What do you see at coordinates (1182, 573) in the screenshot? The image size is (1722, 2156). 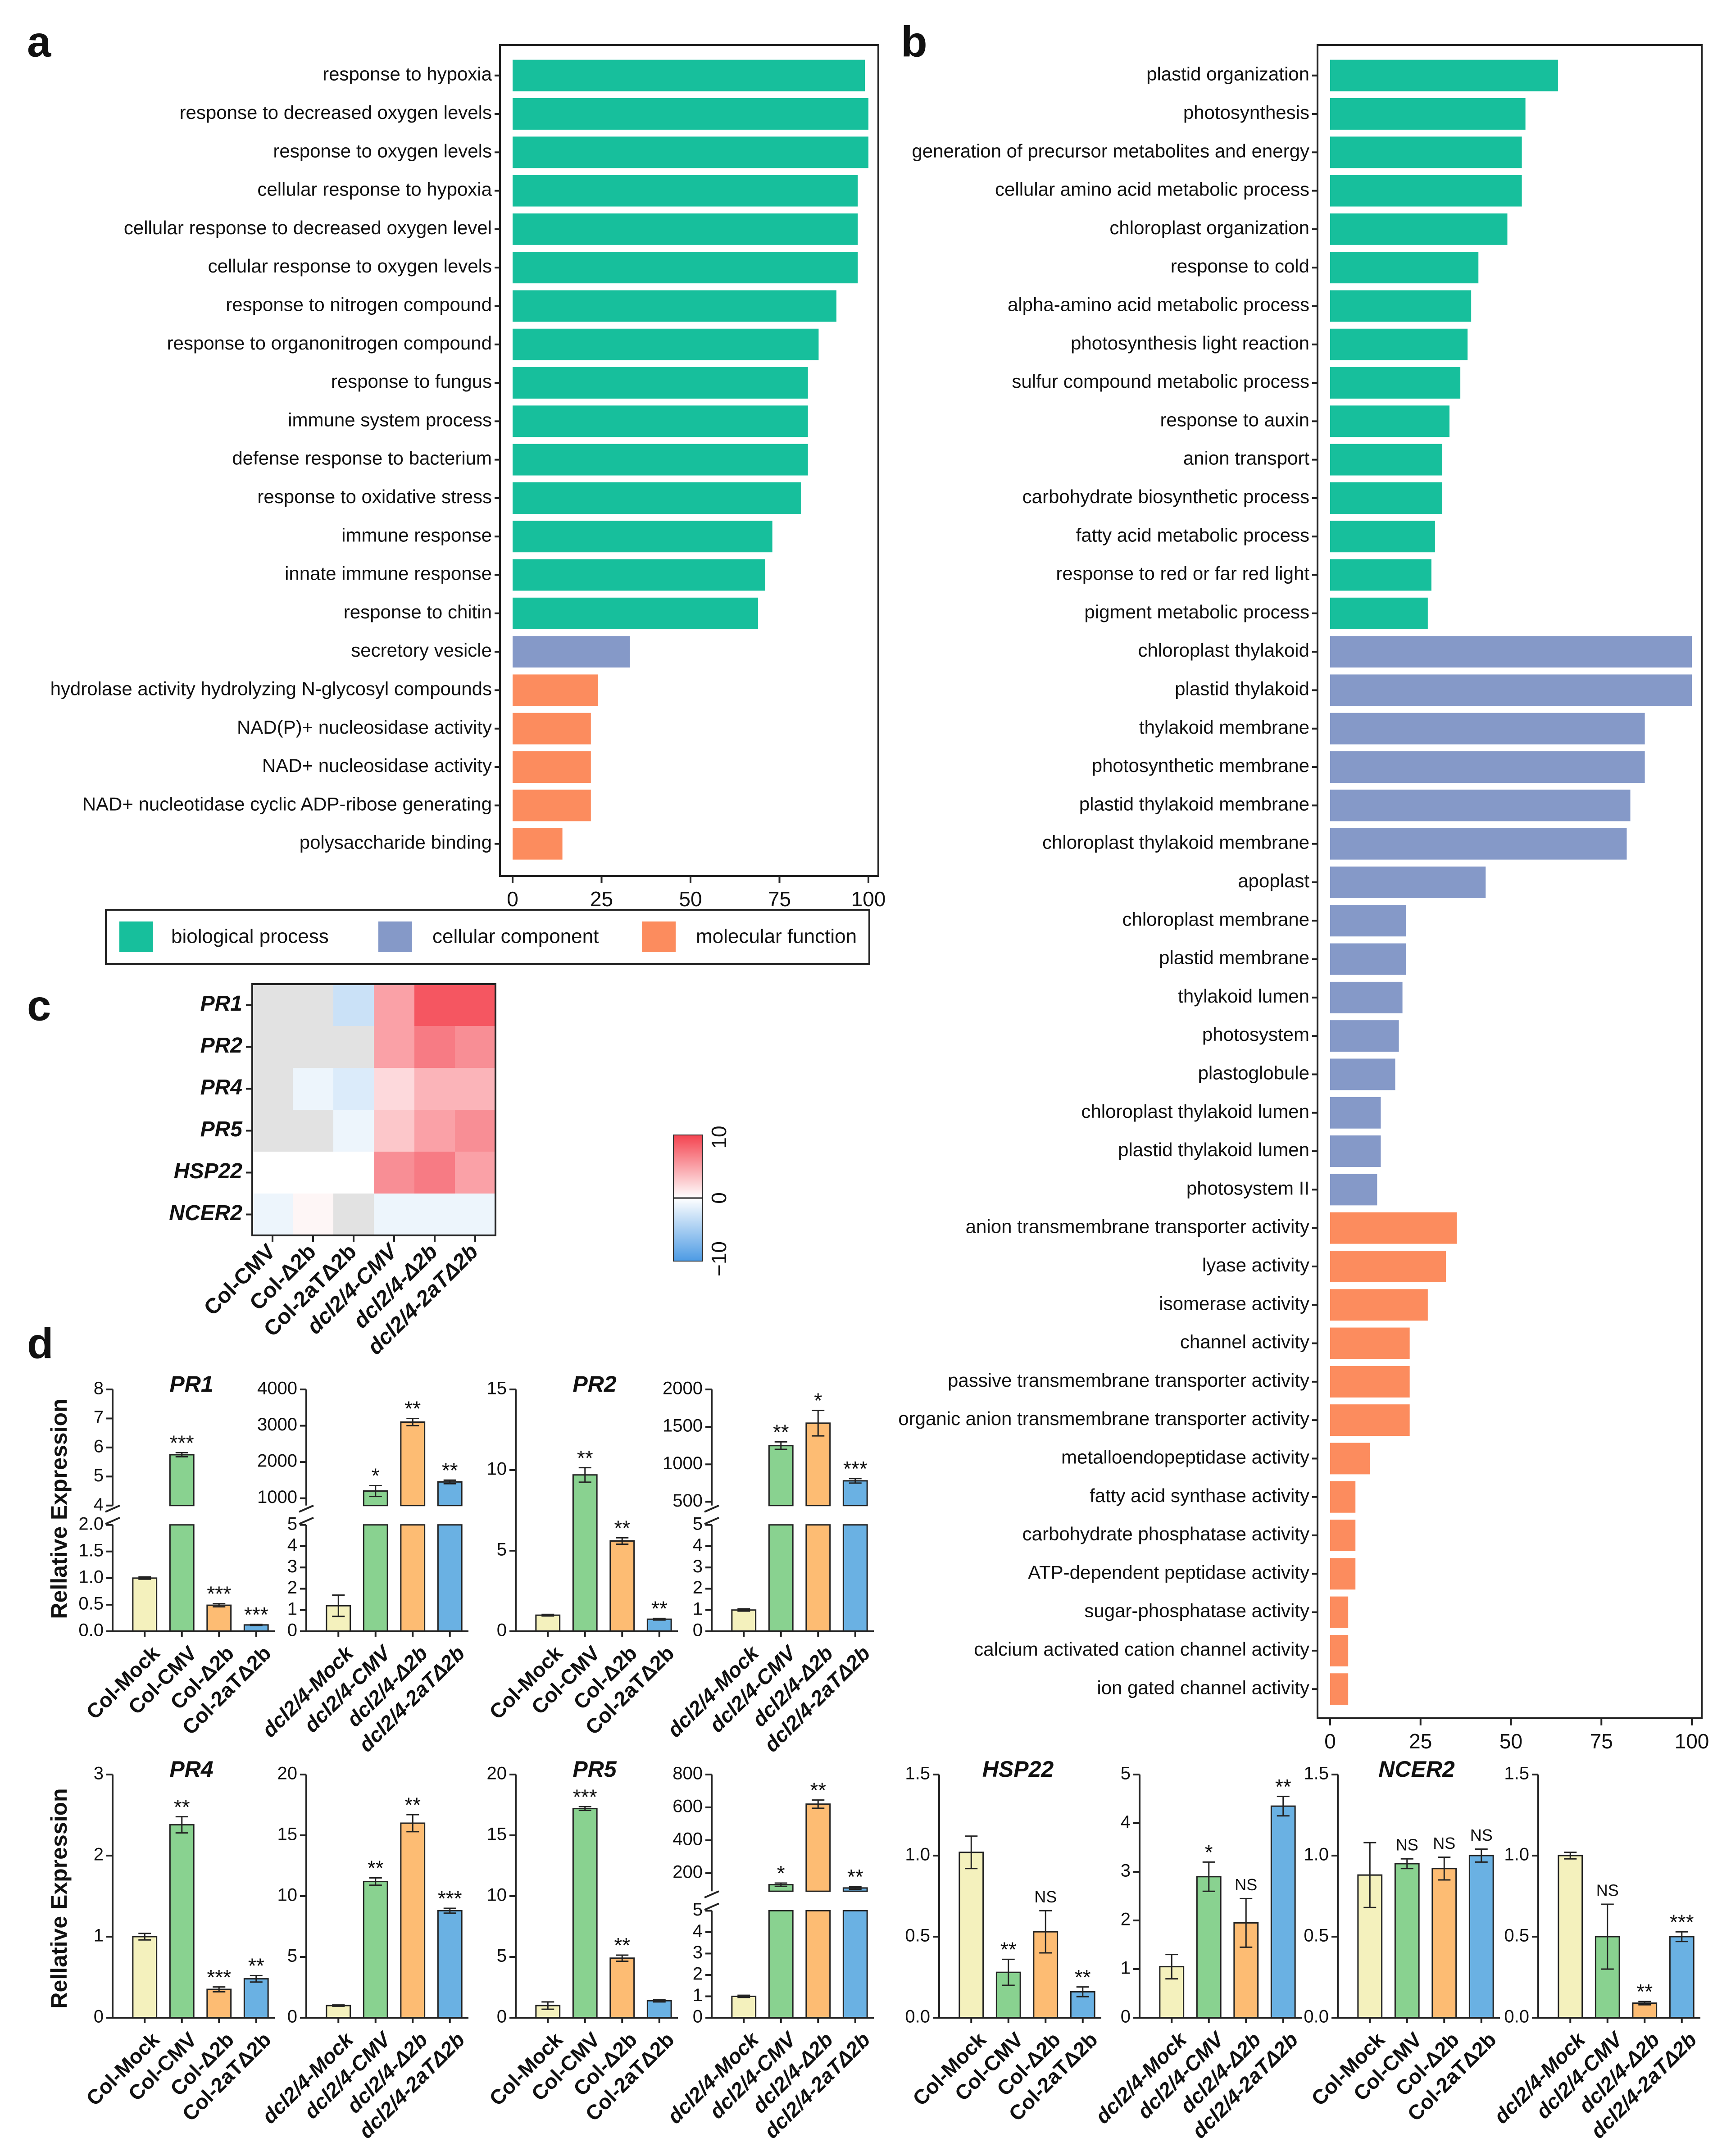 I see `category-label: response to red or far red light` at bounding box center [1182, 573].